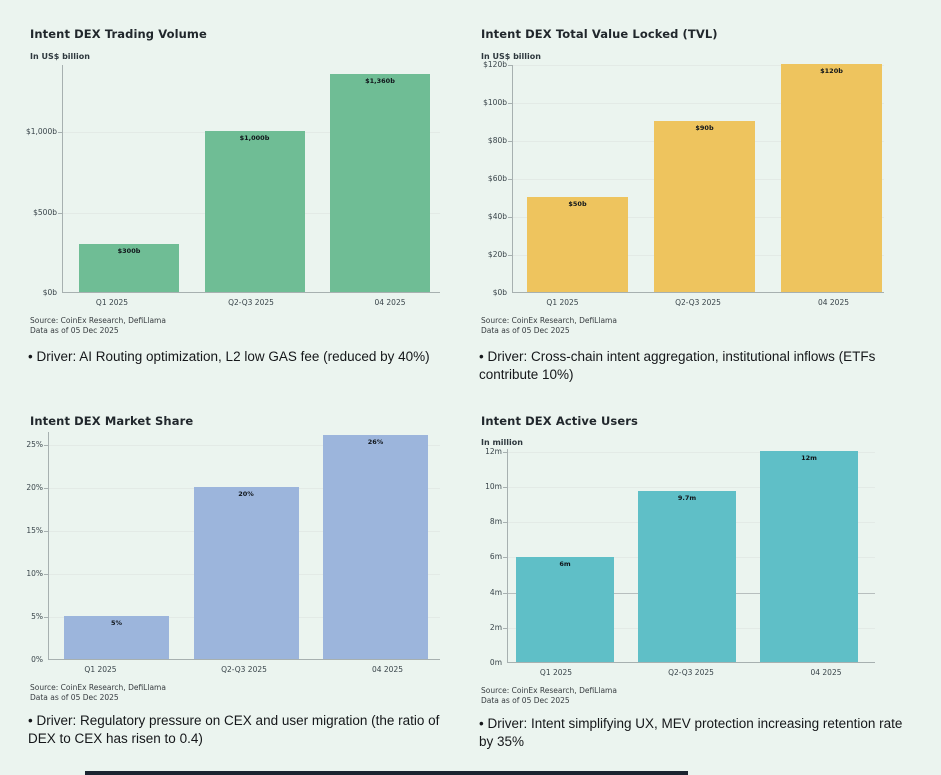 This screenshot has height=775, width=941. Describe the element at coordinates (246, 493) in the screenshot. I see `bar-value-label: 20%` at that location.